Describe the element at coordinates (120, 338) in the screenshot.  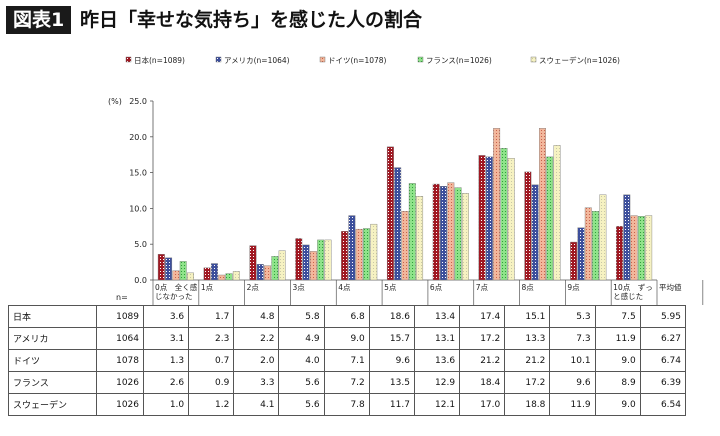
I see `sample-size-cell: 1064` at that location.